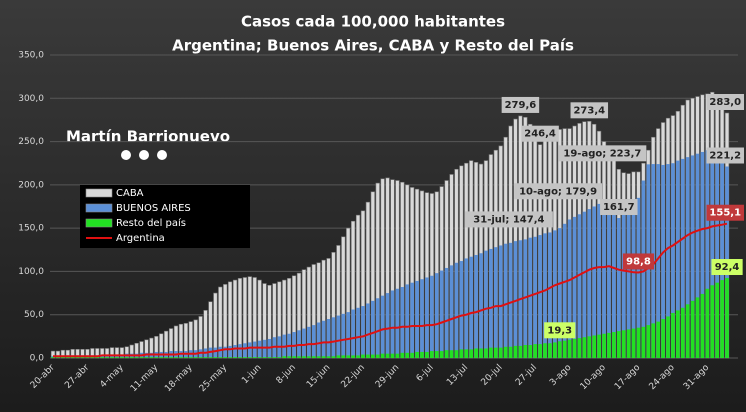 This screenshot has width=746, height=412. Describe the element at coordinates (725, 102) in the screenshot. I see `data-label: 283,0` at that location.